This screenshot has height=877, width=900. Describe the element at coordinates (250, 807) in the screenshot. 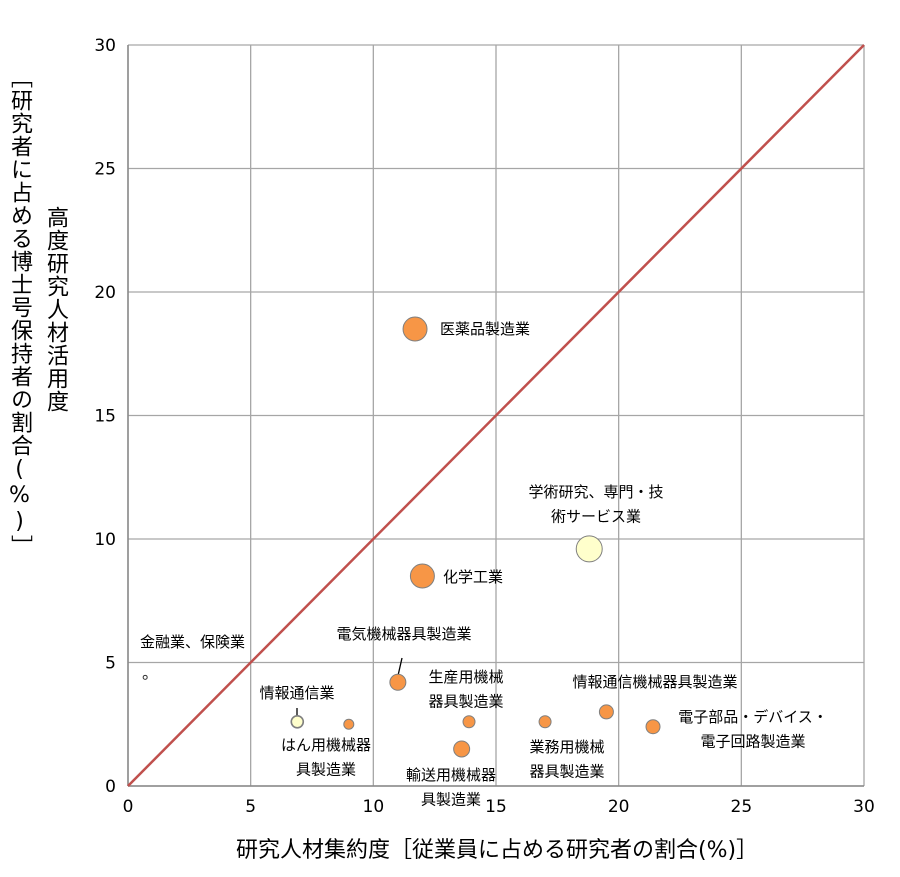

I see `x-tick-label: 5` at that location.